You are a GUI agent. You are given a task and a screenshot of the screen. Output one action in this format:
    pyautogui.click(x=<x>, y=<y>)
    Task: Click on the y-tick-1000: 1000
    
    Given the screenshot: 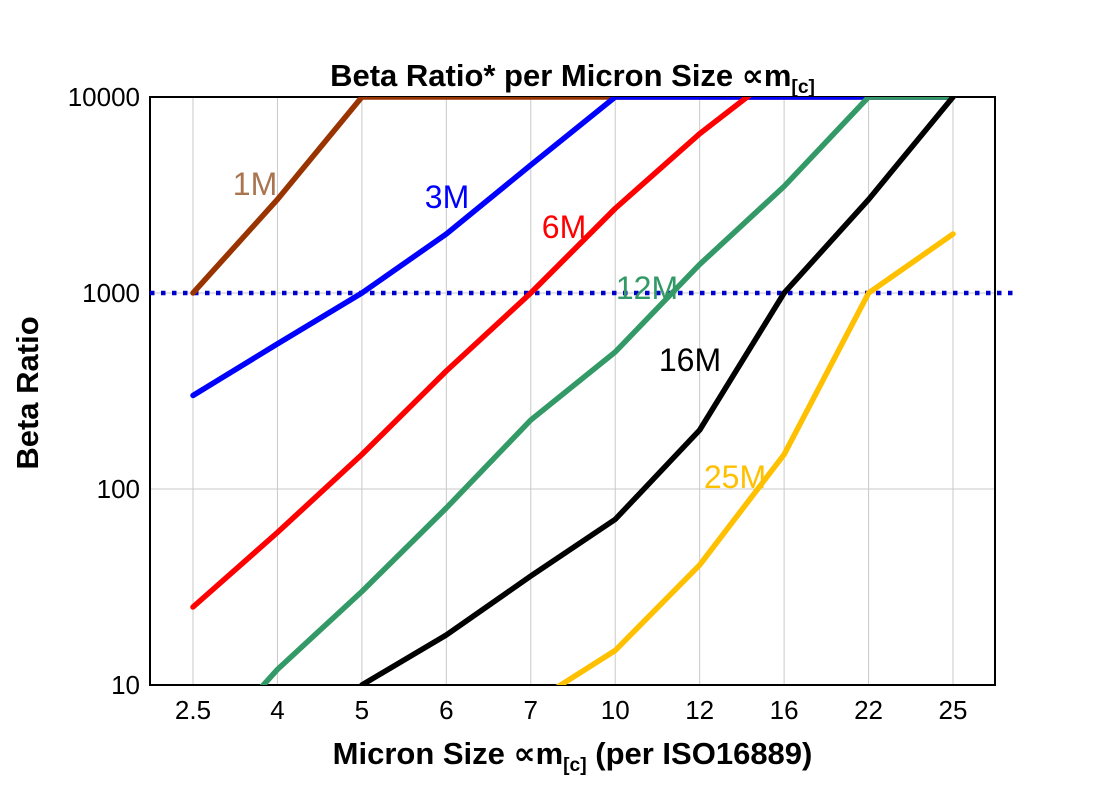 What is the action you would take?
    pyautogui.click(x=111, y=293)
    